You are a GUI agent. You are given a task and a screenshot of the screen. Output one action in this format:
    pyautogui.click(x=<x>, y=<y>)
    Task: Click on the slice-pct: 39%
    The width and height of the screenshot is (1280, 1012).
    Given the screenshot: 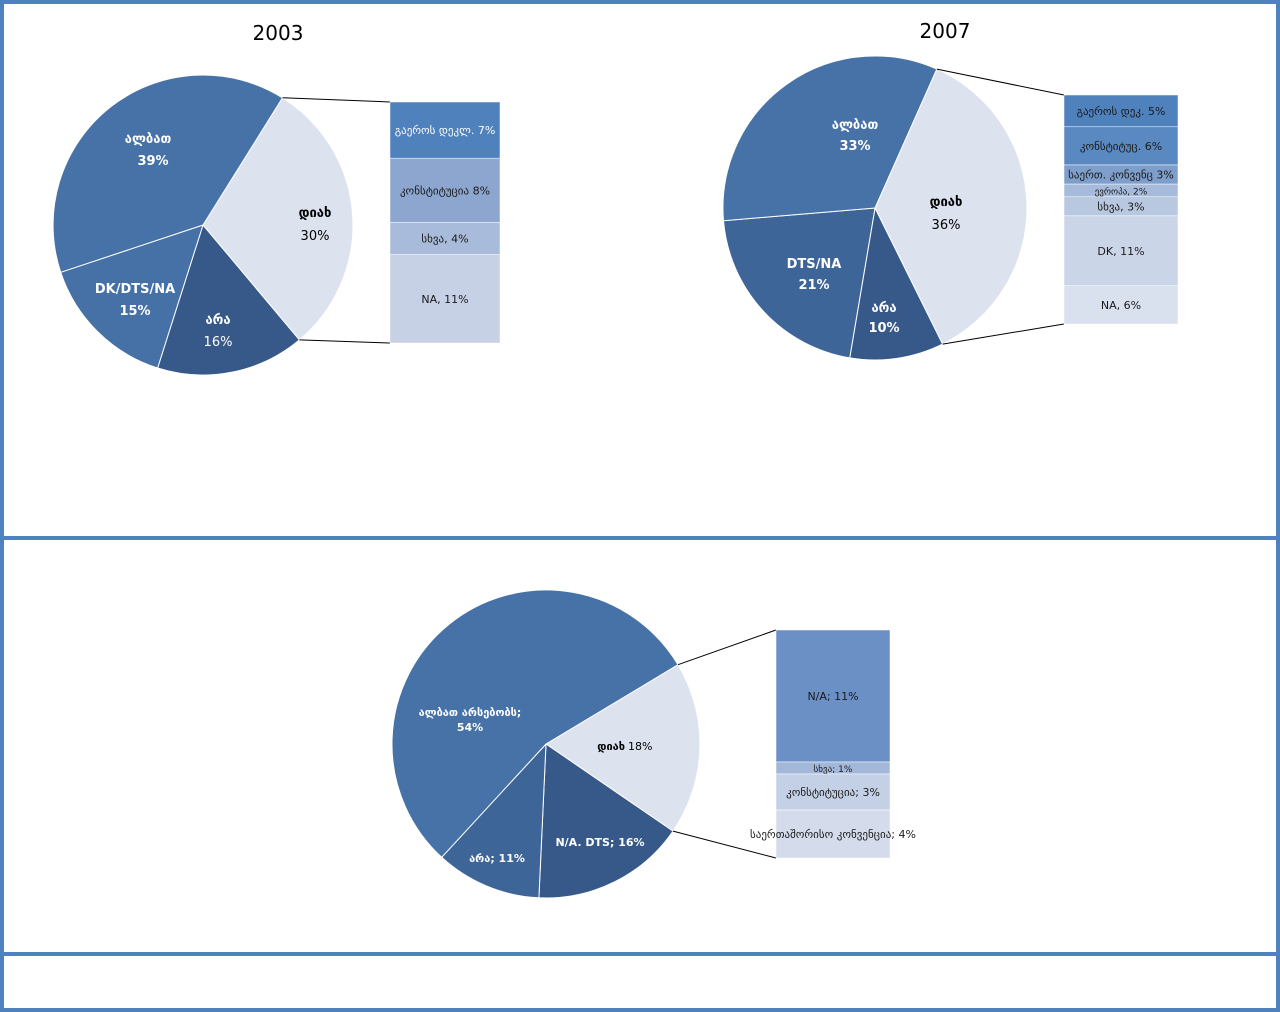 What is the action you would take?
    pyautogui.click(x=152, y=161)
    